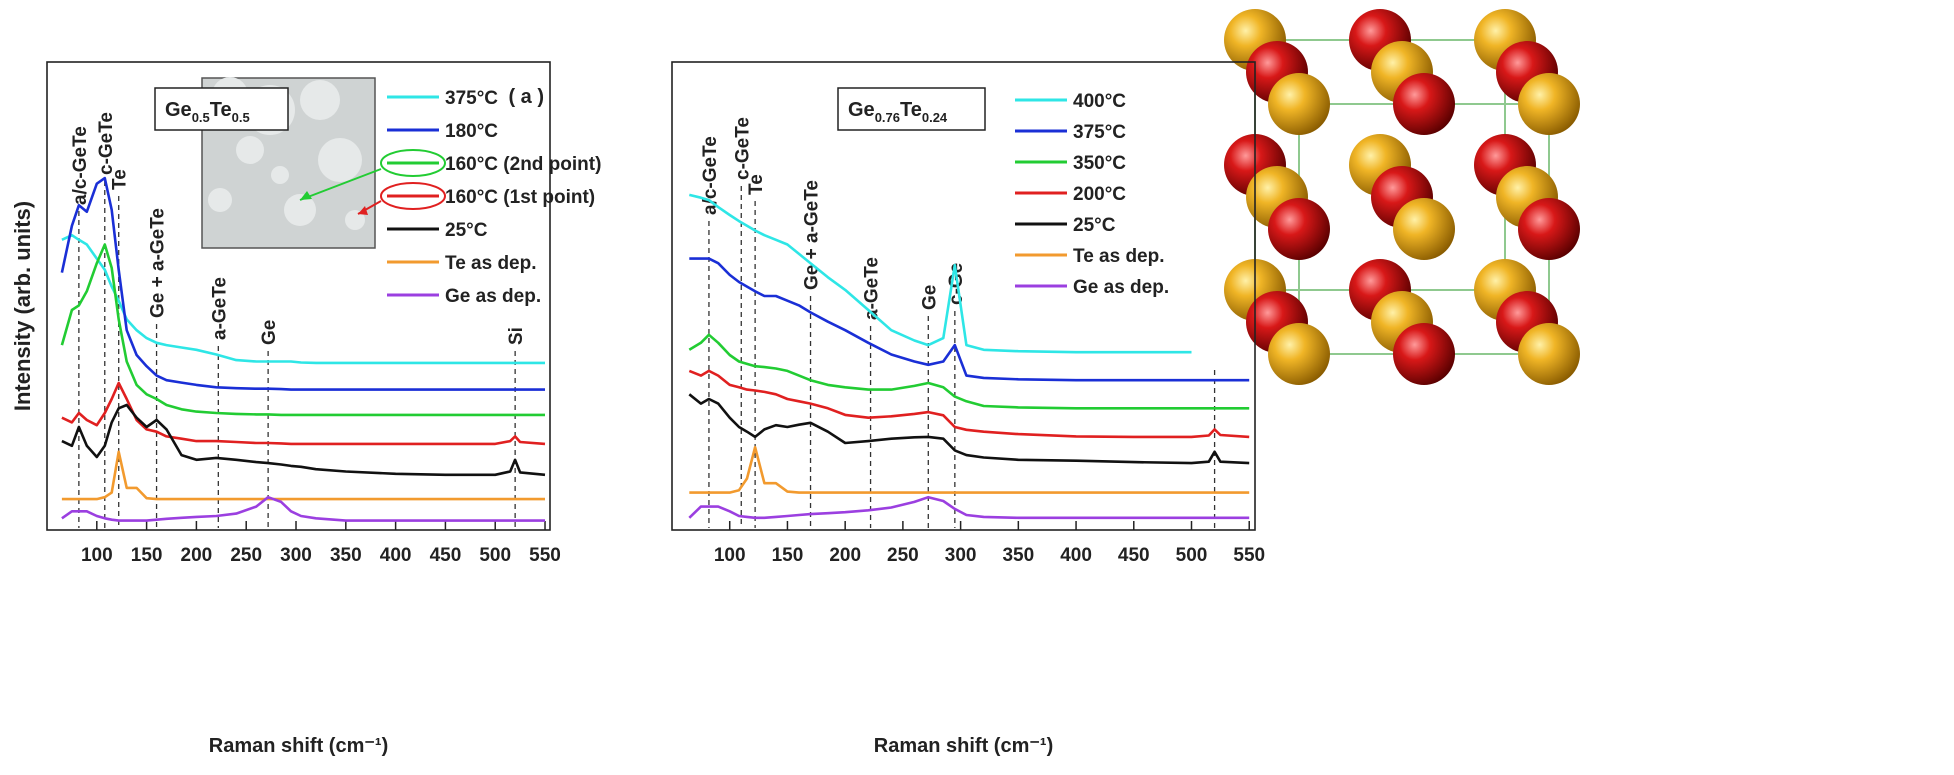  Describe the element at coordinates (526, 97) in the screenshot. I see `panel-label: ( a )` at that location.